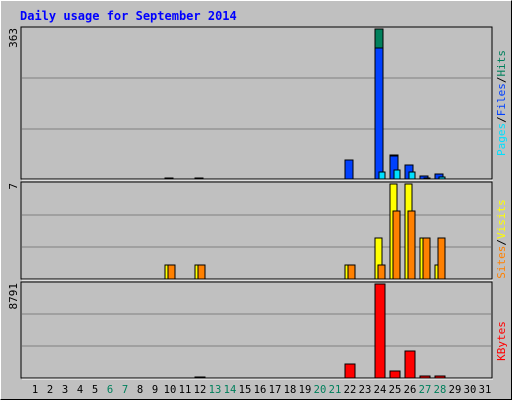 Image resolution: width=512 pixels, height=401 pixels. Describe the element at coordinates (13, 38) in the screenshot. I see `ymax-label-top: 363` at that location.